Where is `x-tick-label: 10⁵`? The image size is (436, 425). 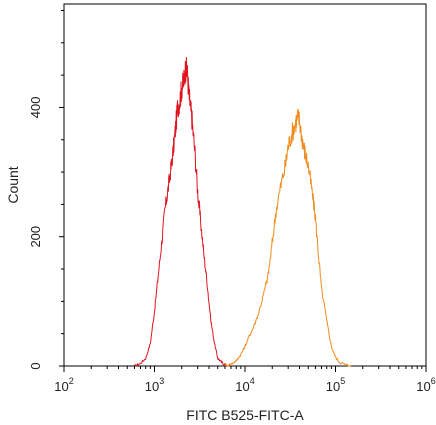
x-tick-label: 10⁵ is located at coordinates (335, 385).